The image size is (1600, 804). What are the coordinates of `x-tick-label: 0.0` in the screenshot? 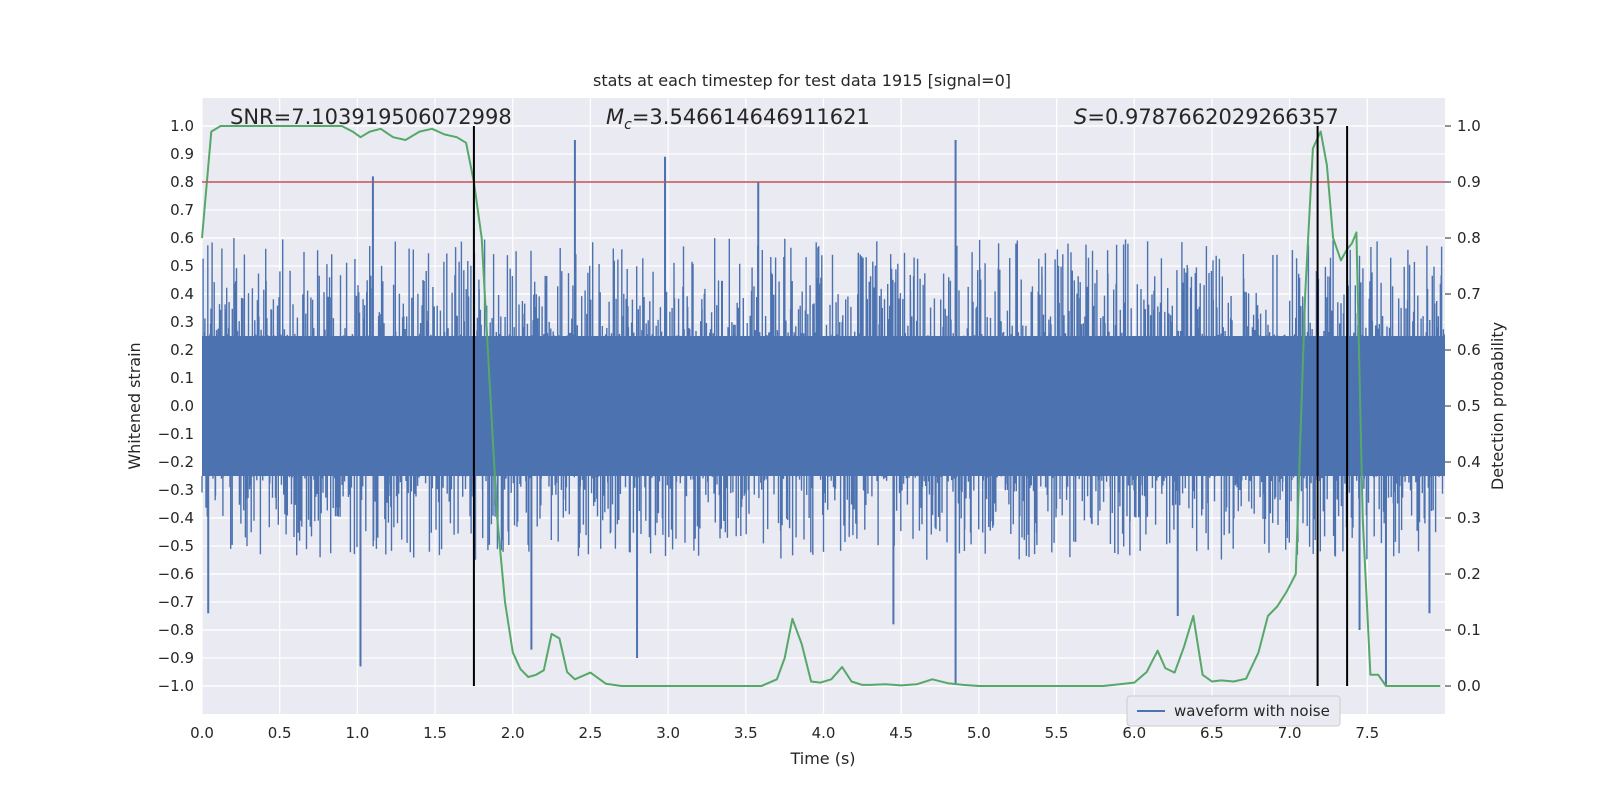 It's located at (202, 733).